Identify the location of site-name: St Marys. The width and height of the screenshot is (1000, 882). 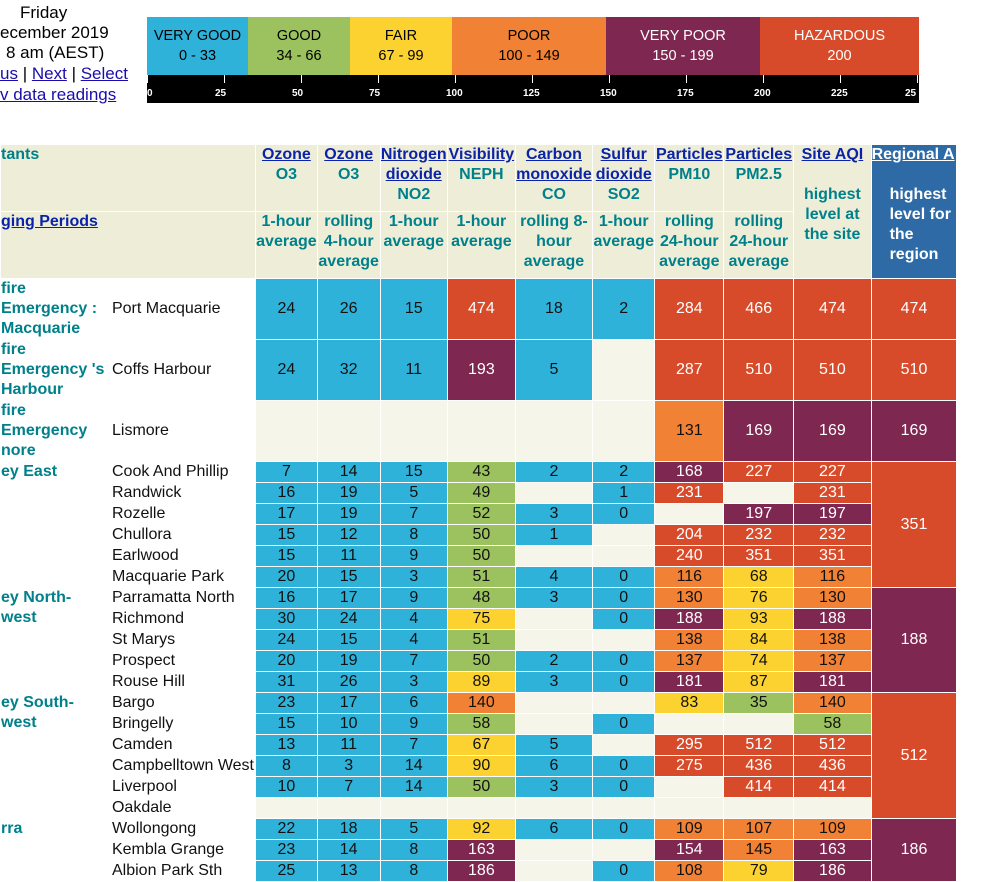
(181, 640).